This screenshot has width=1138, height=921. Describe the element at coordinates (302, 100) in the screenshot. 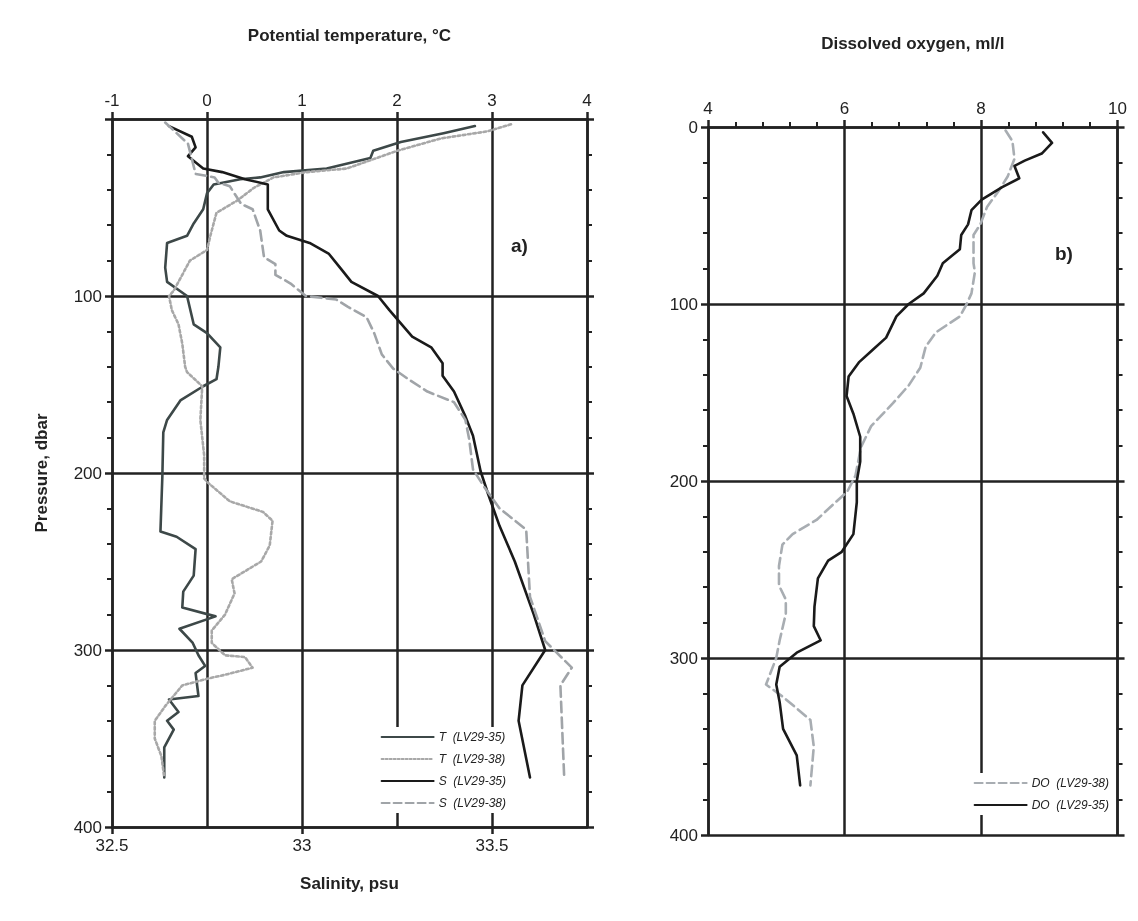

I see `x2-tick-label: 1` at that location.